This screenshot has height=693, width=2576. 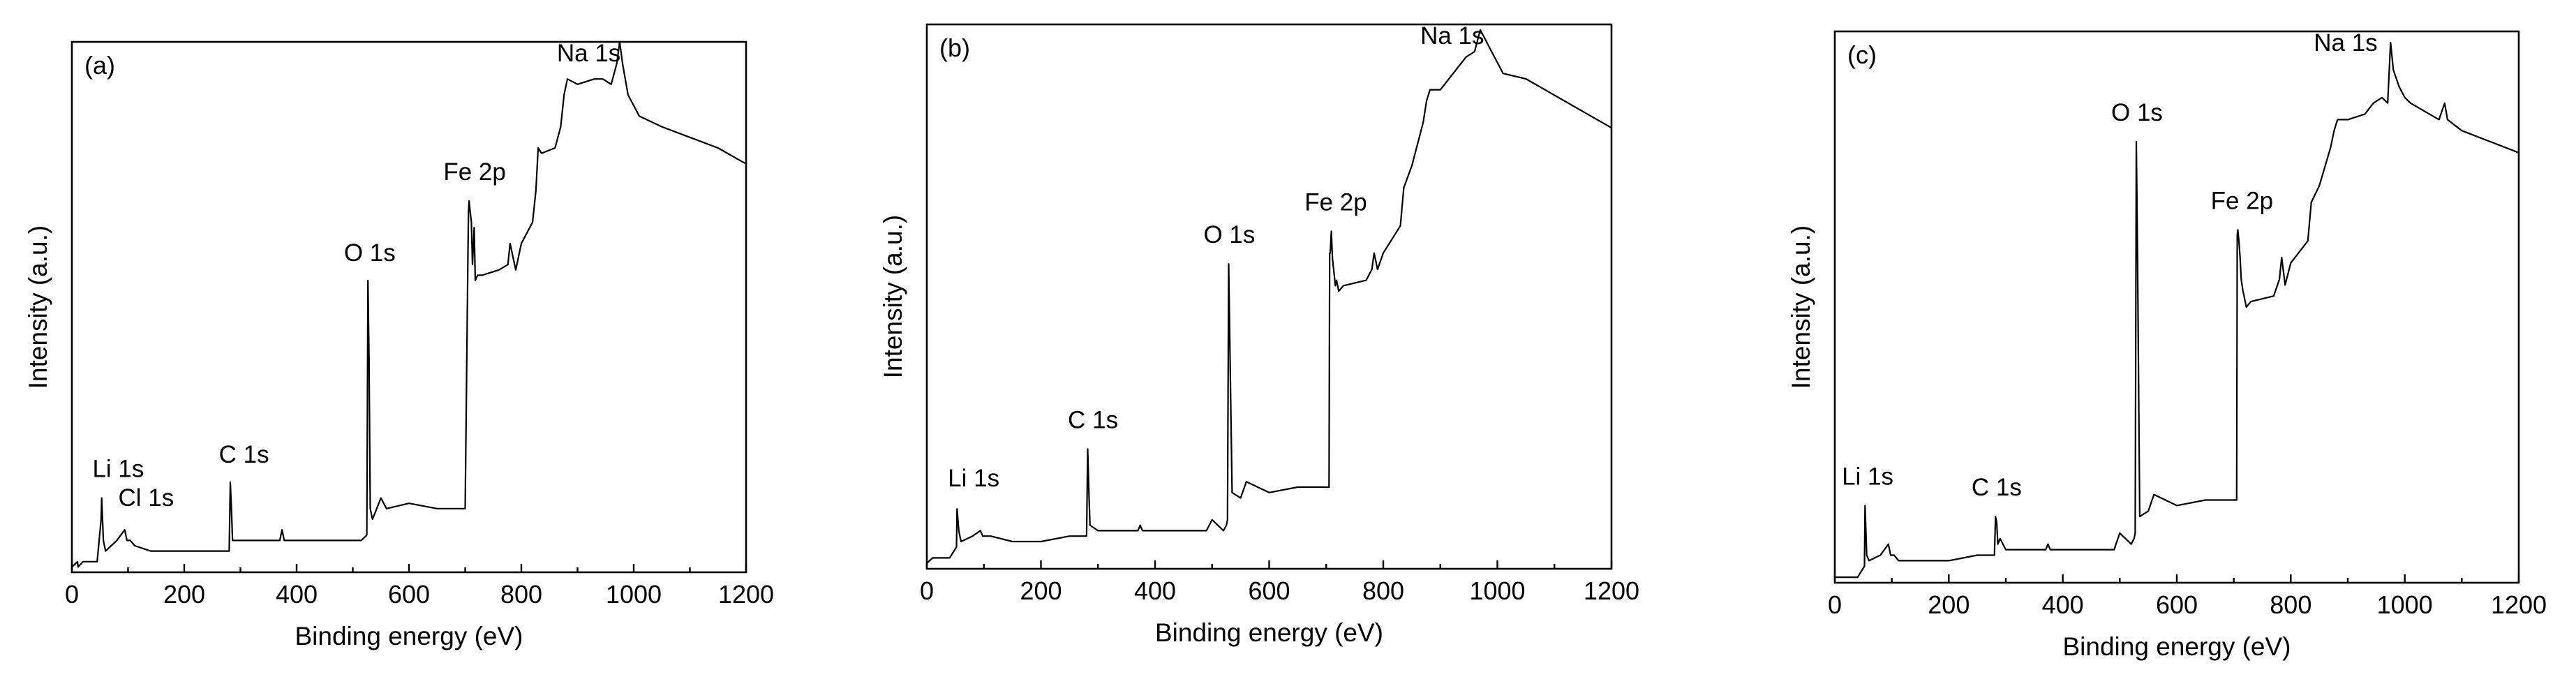 What do you see at coordinates (146, 498) in the screenshot?
I see `peak-label: Cl 1s` at bounding box center [146, 498].